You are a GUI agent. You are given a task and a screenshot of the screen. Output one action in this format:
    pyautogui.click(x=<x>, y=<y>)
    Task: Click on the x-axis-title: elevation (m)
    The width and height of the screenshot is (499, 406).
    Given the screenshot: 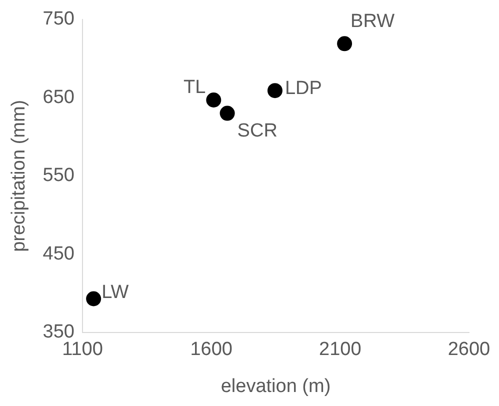 What is the action you would take?
    pyautogui.click(x=275, y=386)
    